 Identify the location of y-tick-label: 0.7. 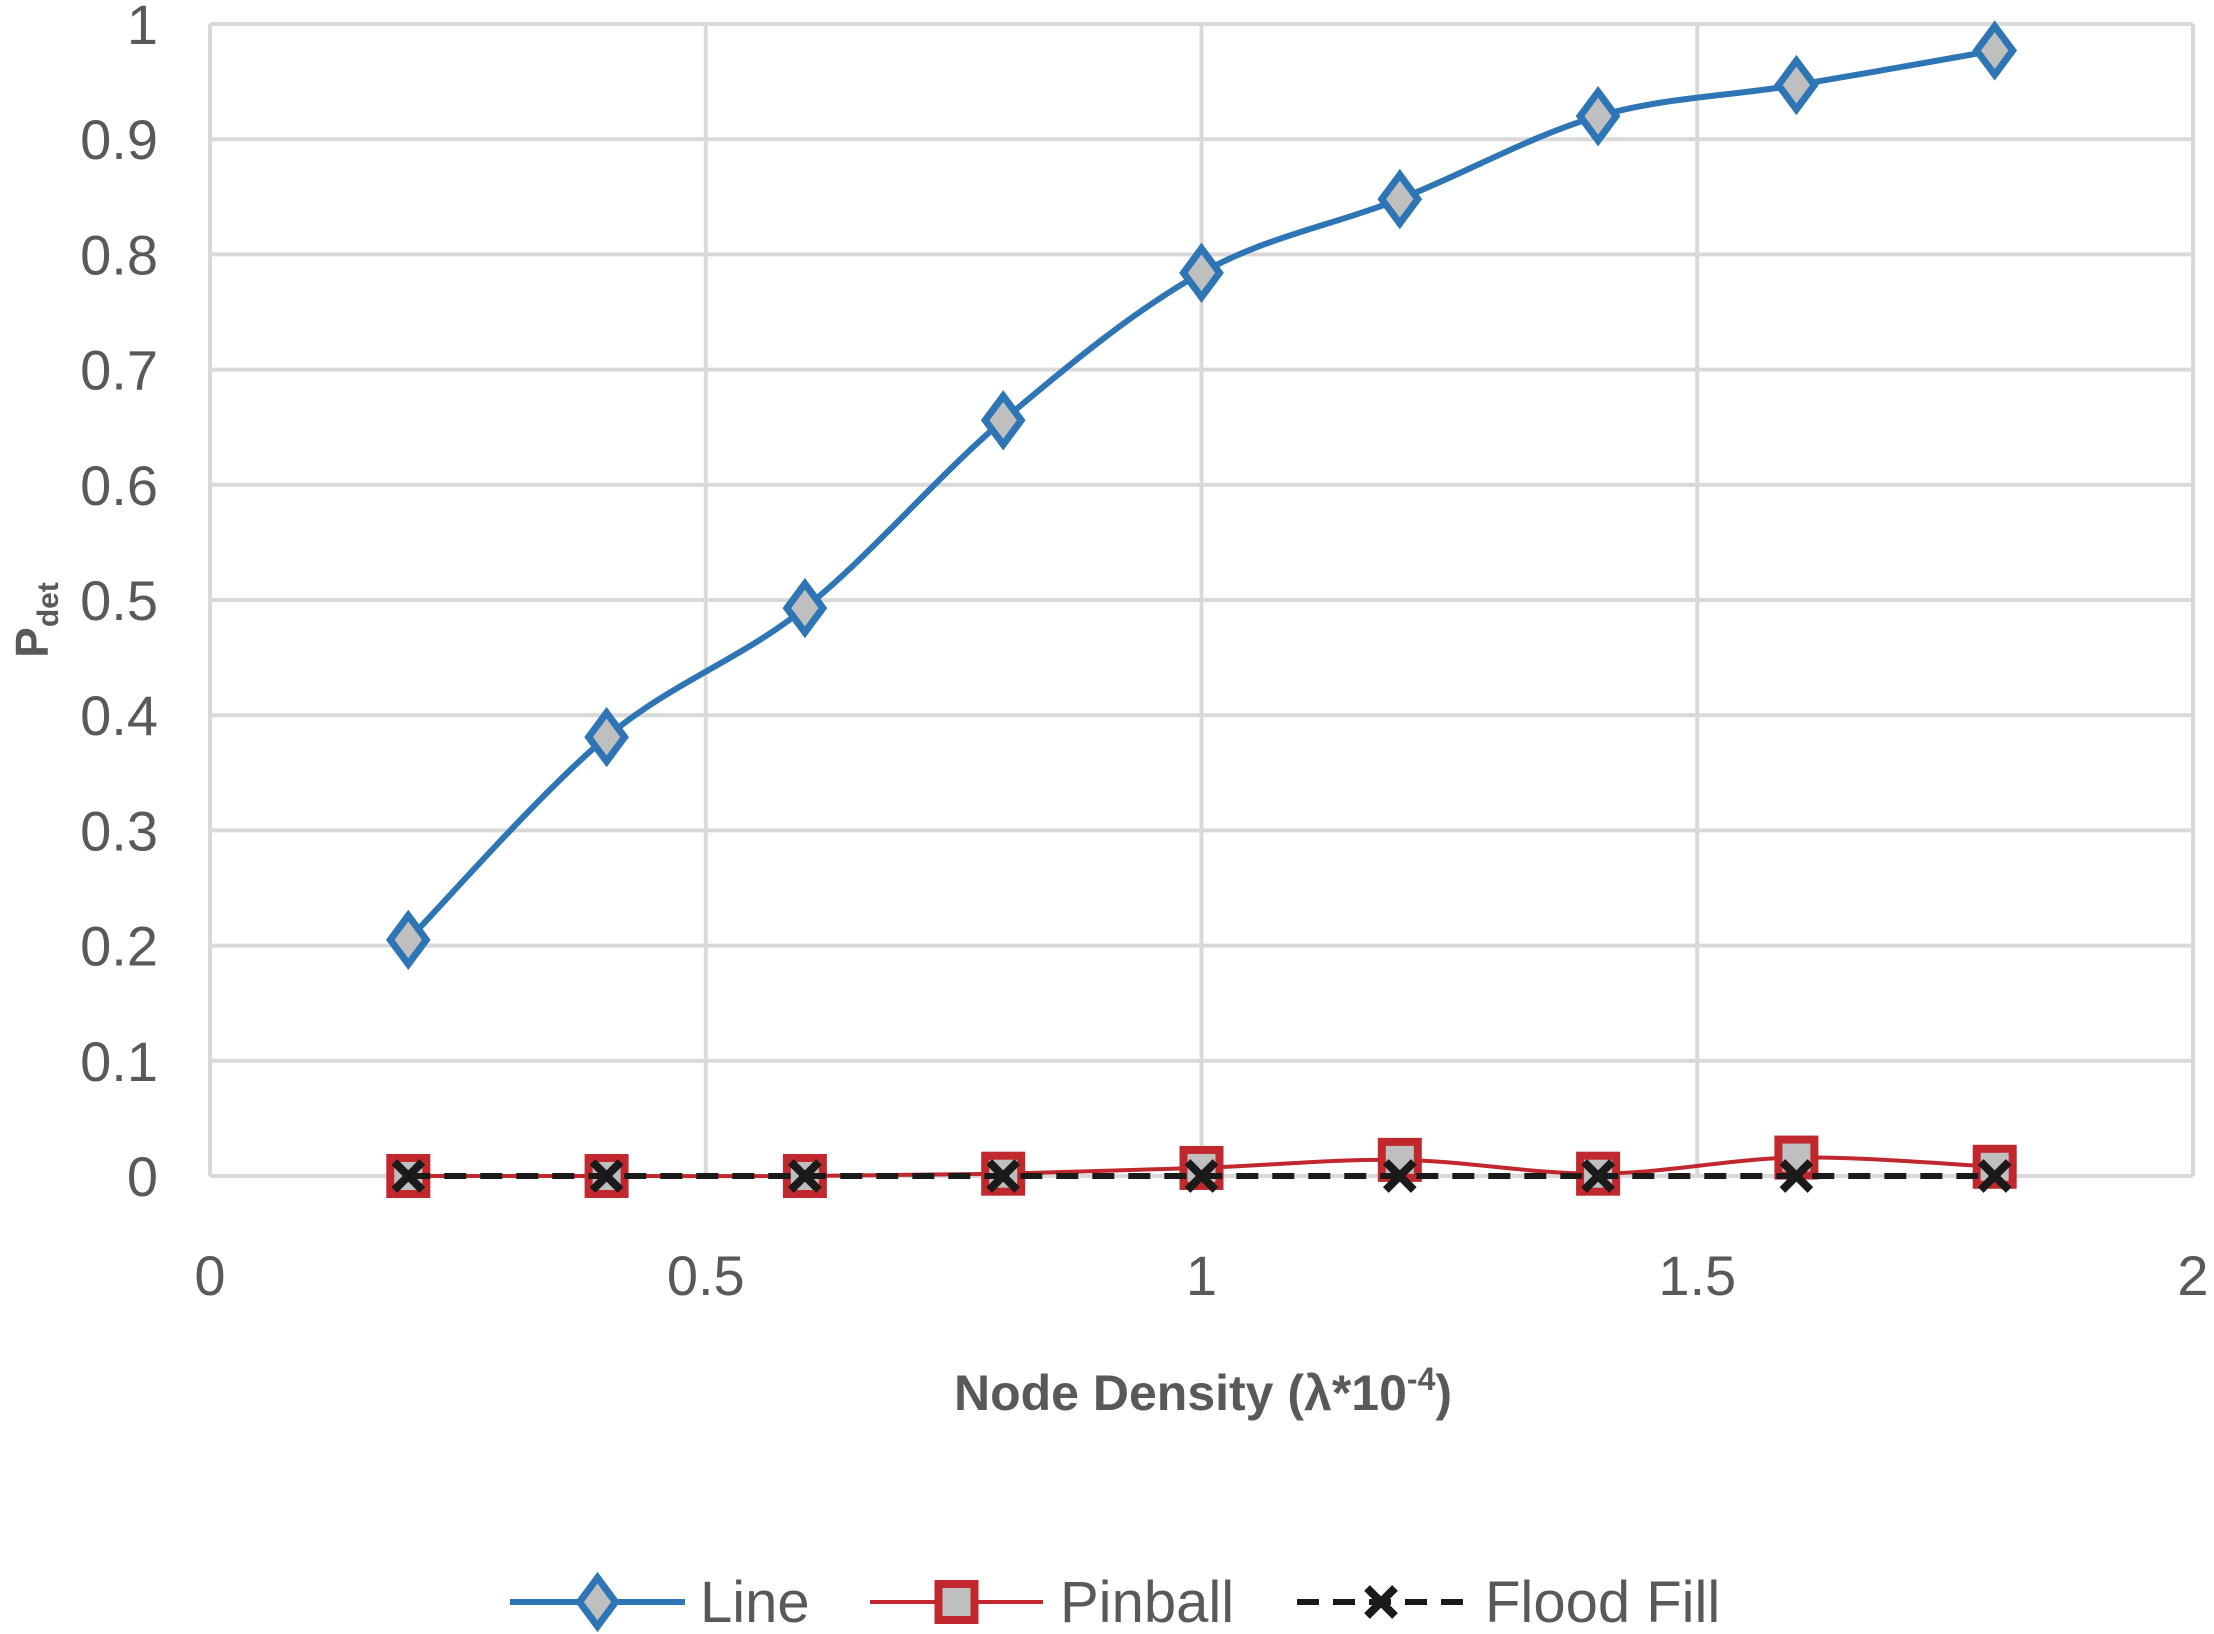
(119, 370).